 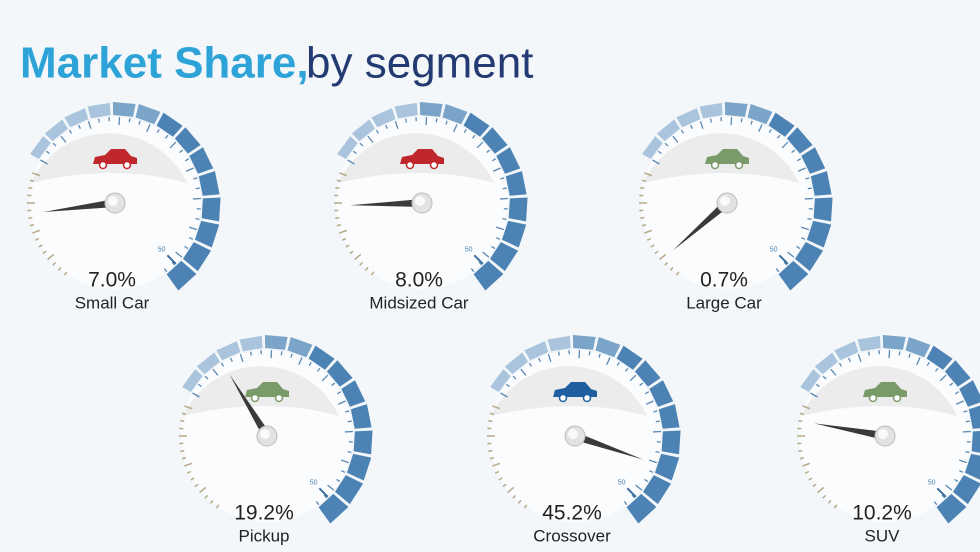 What do you see at coordinates (419, 302) in the screenshot?
I see `category-label: Midsized Car` at bounding box center [419, 302].